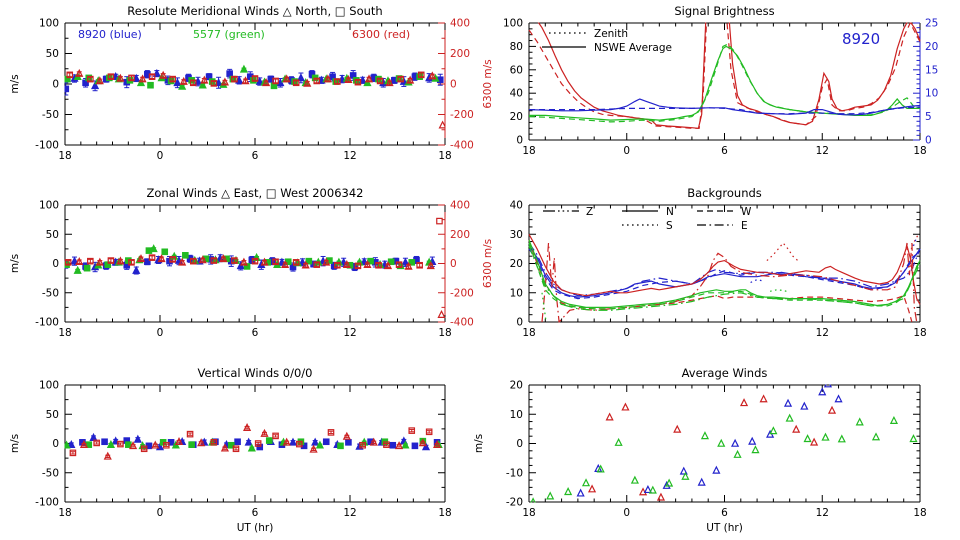 This screenshot has height=540, width=960. What do you see at coordinates (928, 117) in the screenshot?
I see `svg-text: 5` at bounding box center [928, 117].